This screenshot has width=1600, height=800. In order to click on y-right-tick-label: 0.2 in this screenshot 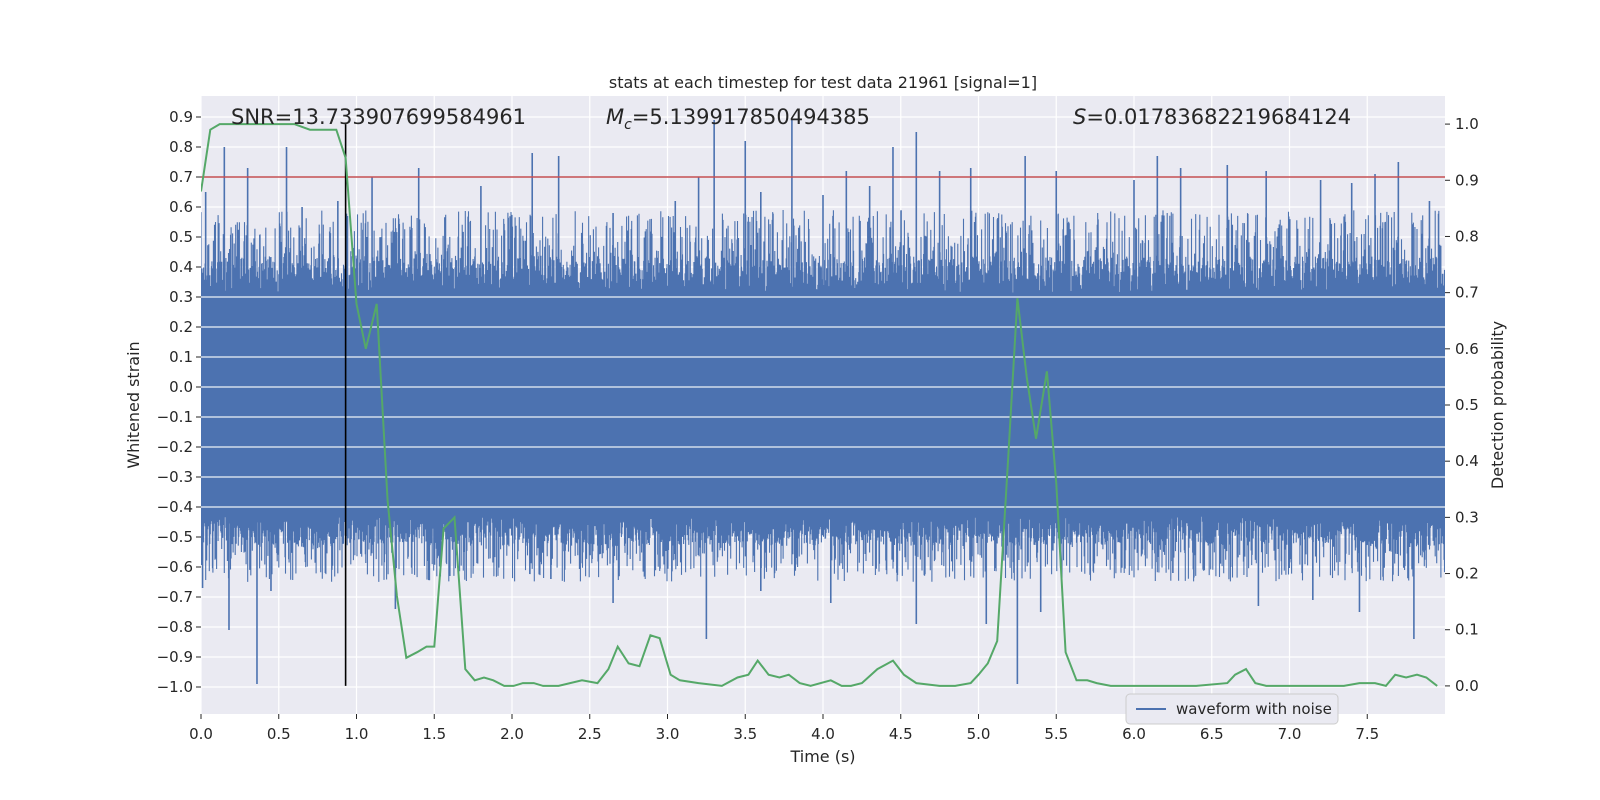, I will do `click(1467, 574)`.